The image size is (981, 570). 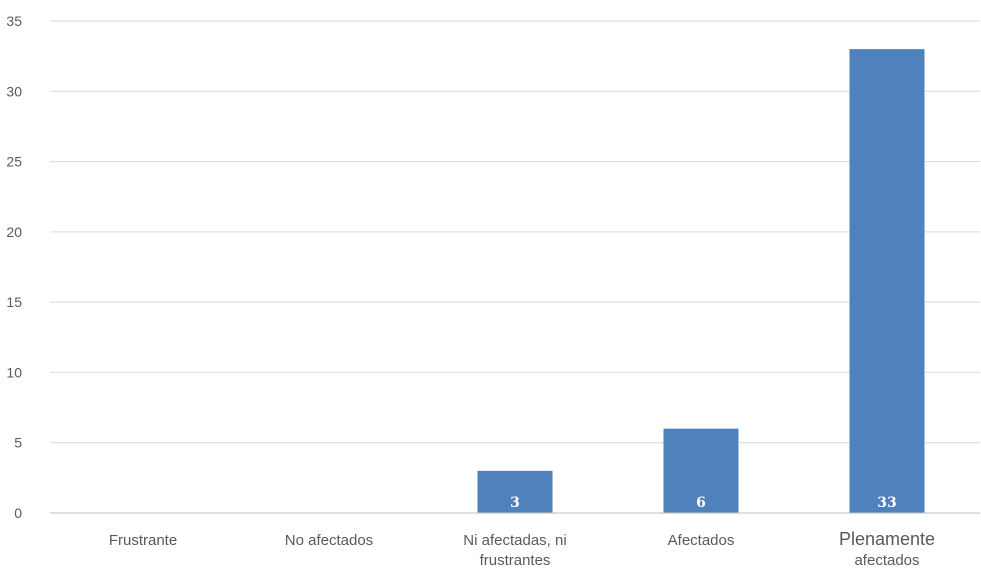 What do you see at coordinates (14, 372) in the screenshot?
I see `y-tick-label: 10` at bounding box center [14, 372].